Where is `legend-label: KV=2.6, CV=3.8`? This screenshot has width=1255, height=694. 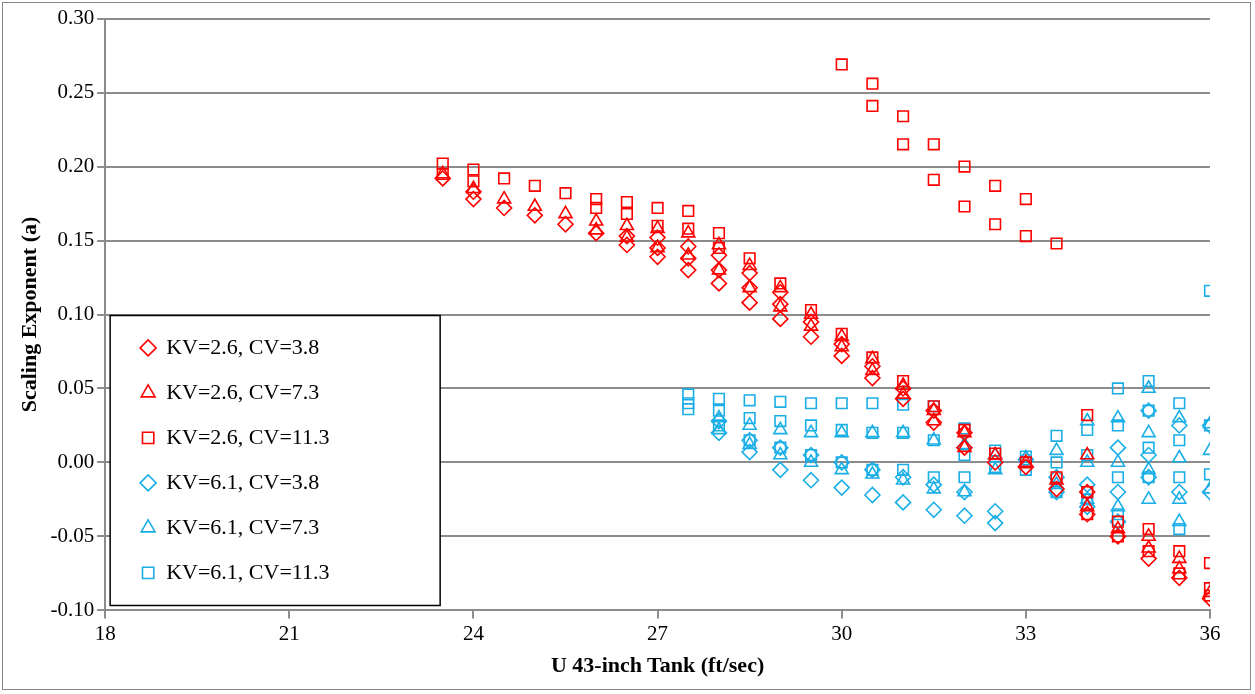 legend-label: KV=2.6, CV=3.8 is located at coordinates (243, 346).